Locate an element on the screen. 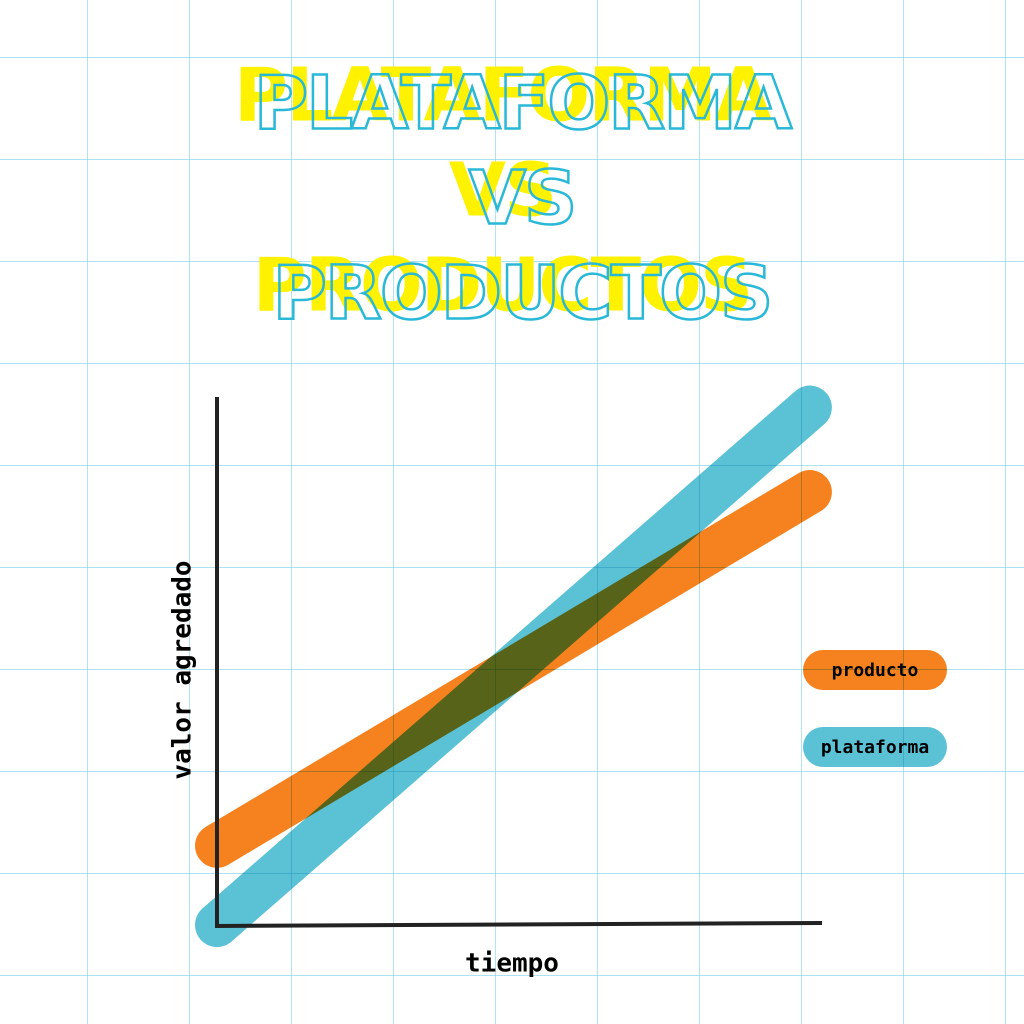 The width and height of the screenshot is (1024, 1024). title-shadow: VS is located at coordinates (502, 191).